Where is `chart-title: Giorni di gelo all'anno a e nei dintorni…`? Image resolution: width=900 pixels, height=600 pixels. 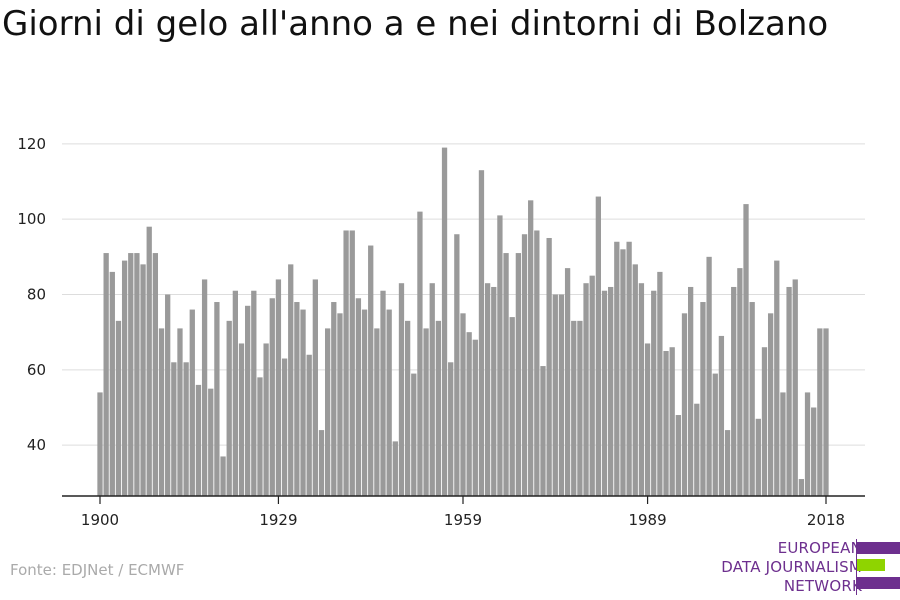
chart-title: Giorni di gelo all'anno a e nei dintorni… is located at coordinates (415, 24).